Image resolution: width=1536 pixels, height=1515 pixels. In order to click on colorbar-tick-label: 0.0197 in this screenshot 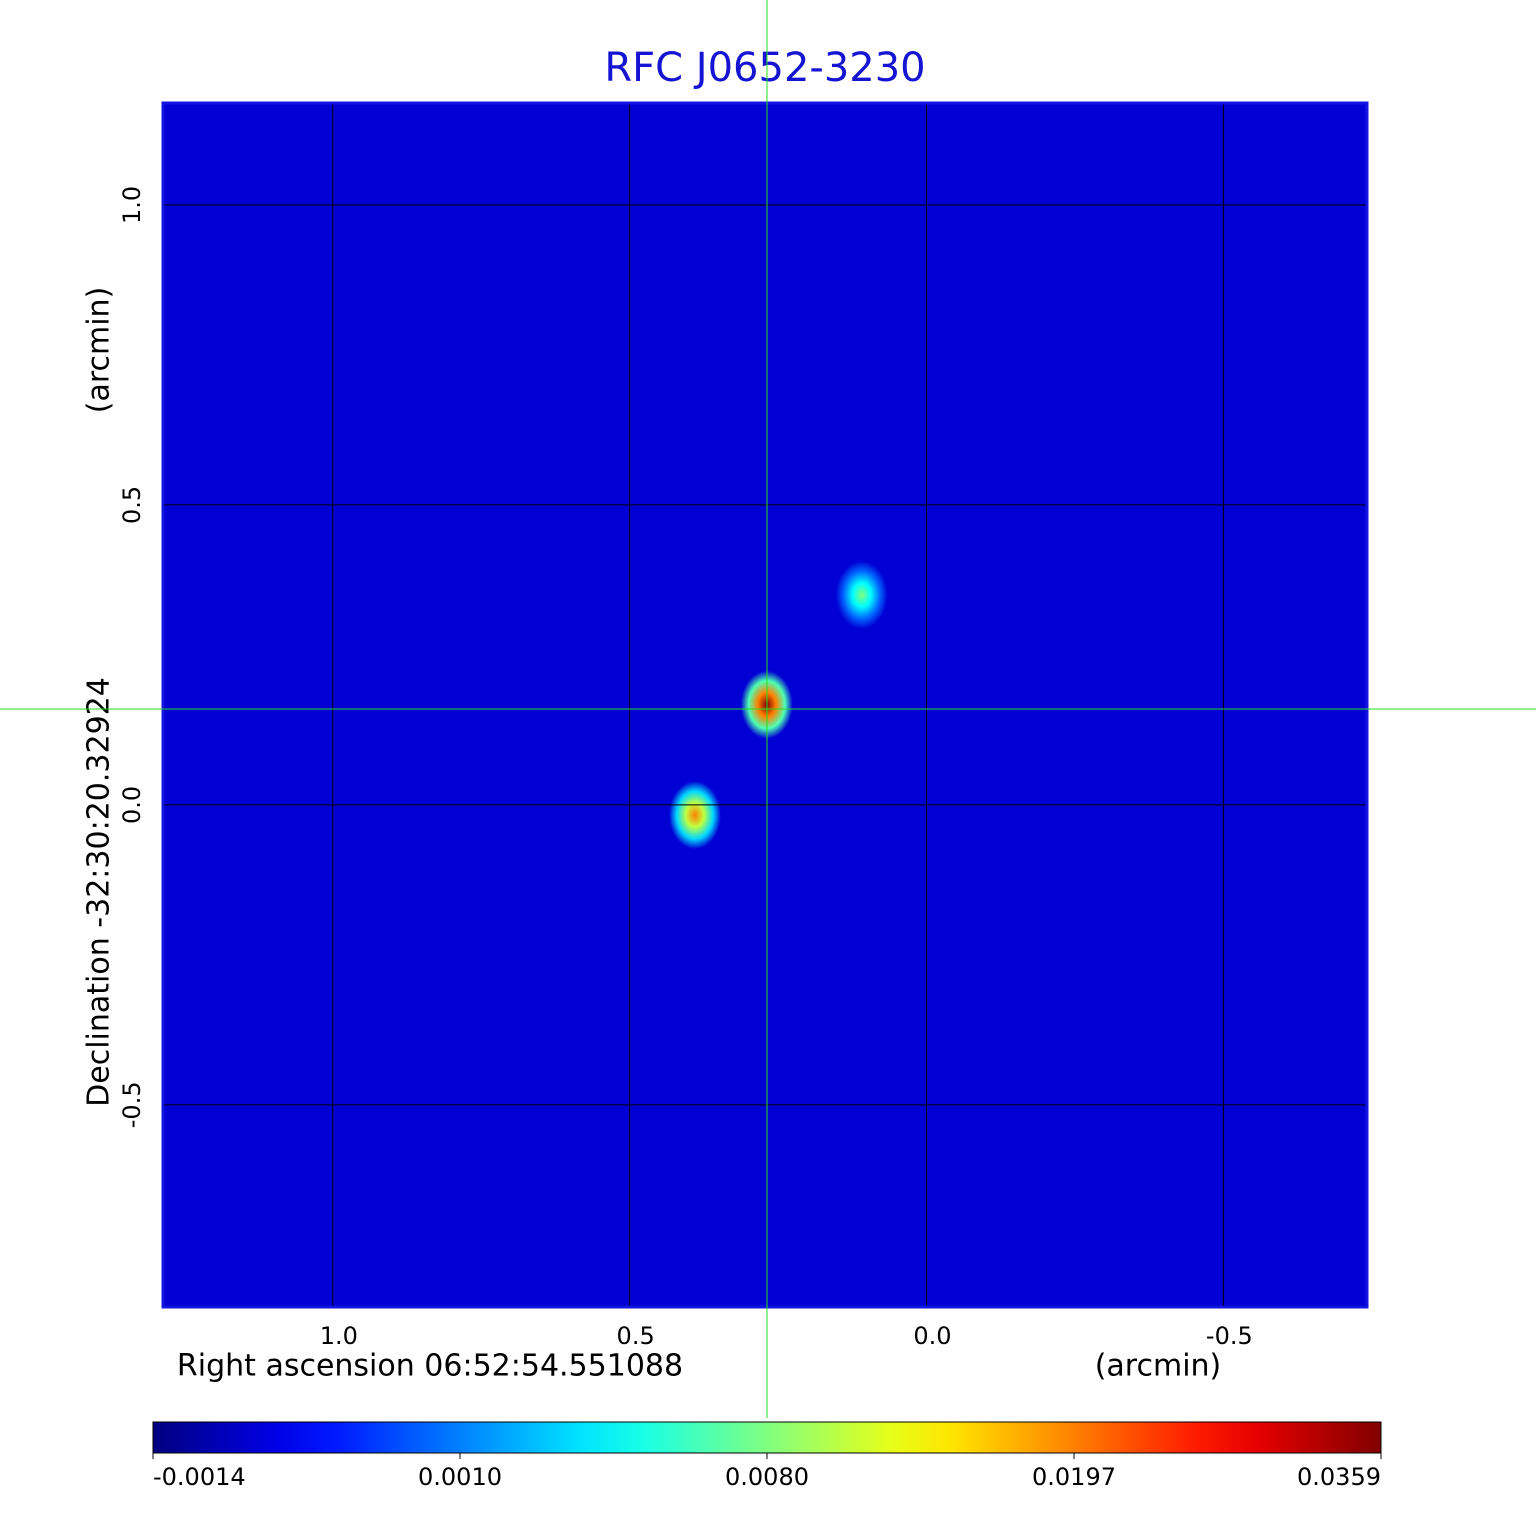, I will do `click(1074, 1477)`.